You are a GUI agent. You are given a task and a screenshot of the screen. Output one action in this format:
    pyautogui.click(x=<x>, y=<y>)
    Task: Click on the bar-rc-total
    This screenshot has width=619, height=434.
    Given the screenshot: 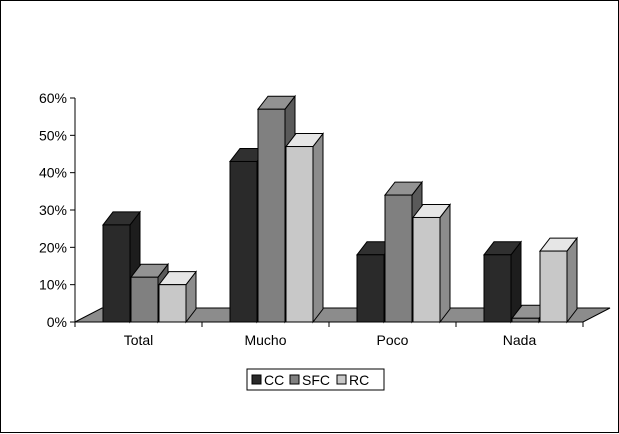 What is the action you would take?
    pyautogui.click(x=177, y=297)
    